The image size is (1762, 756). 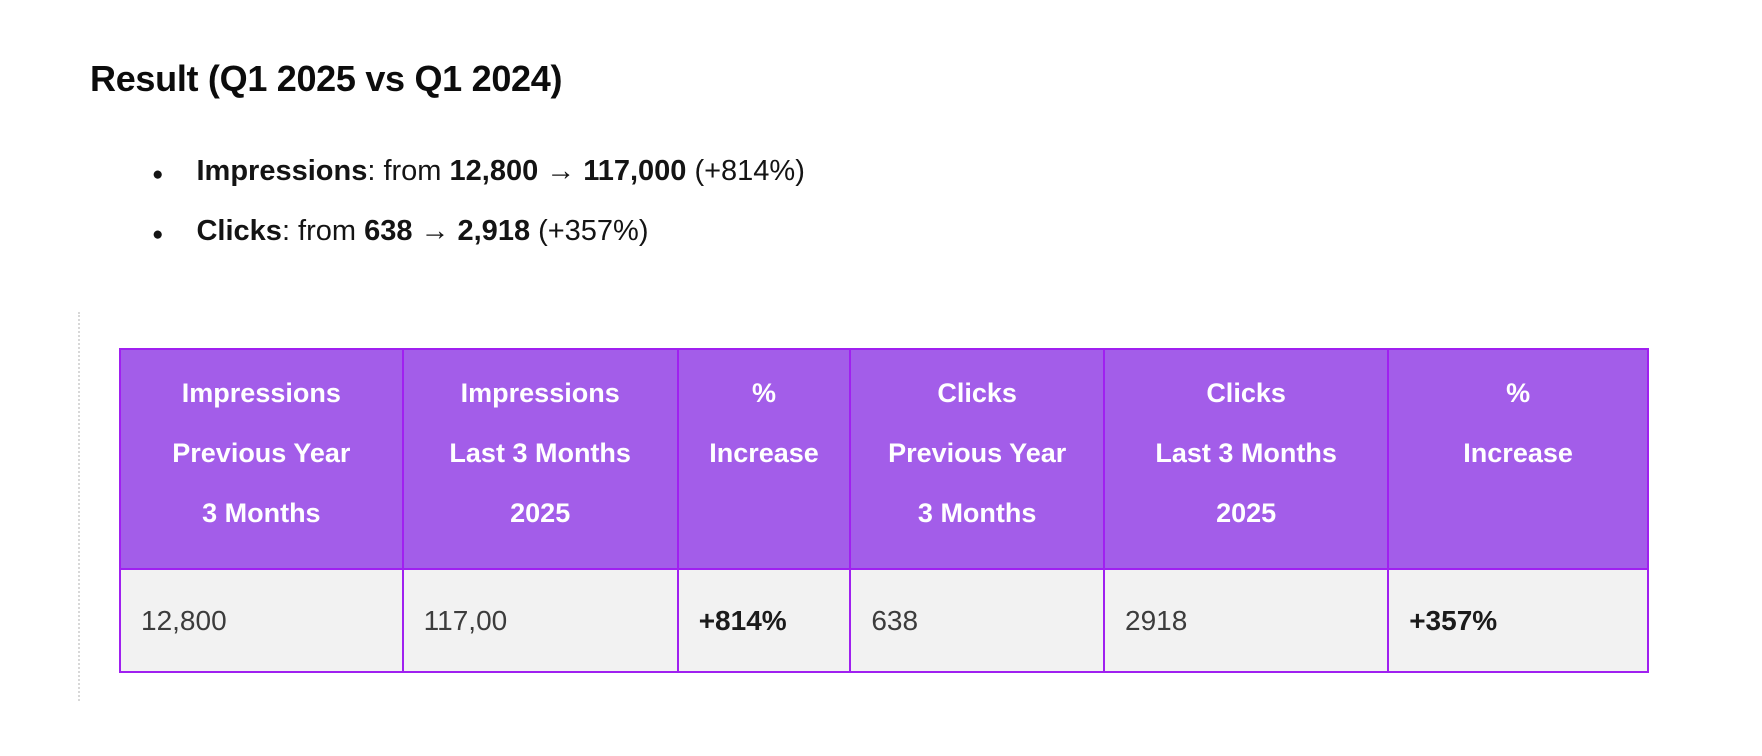 I want to click on metric-label: Clicks, so click(x=239, y=231).